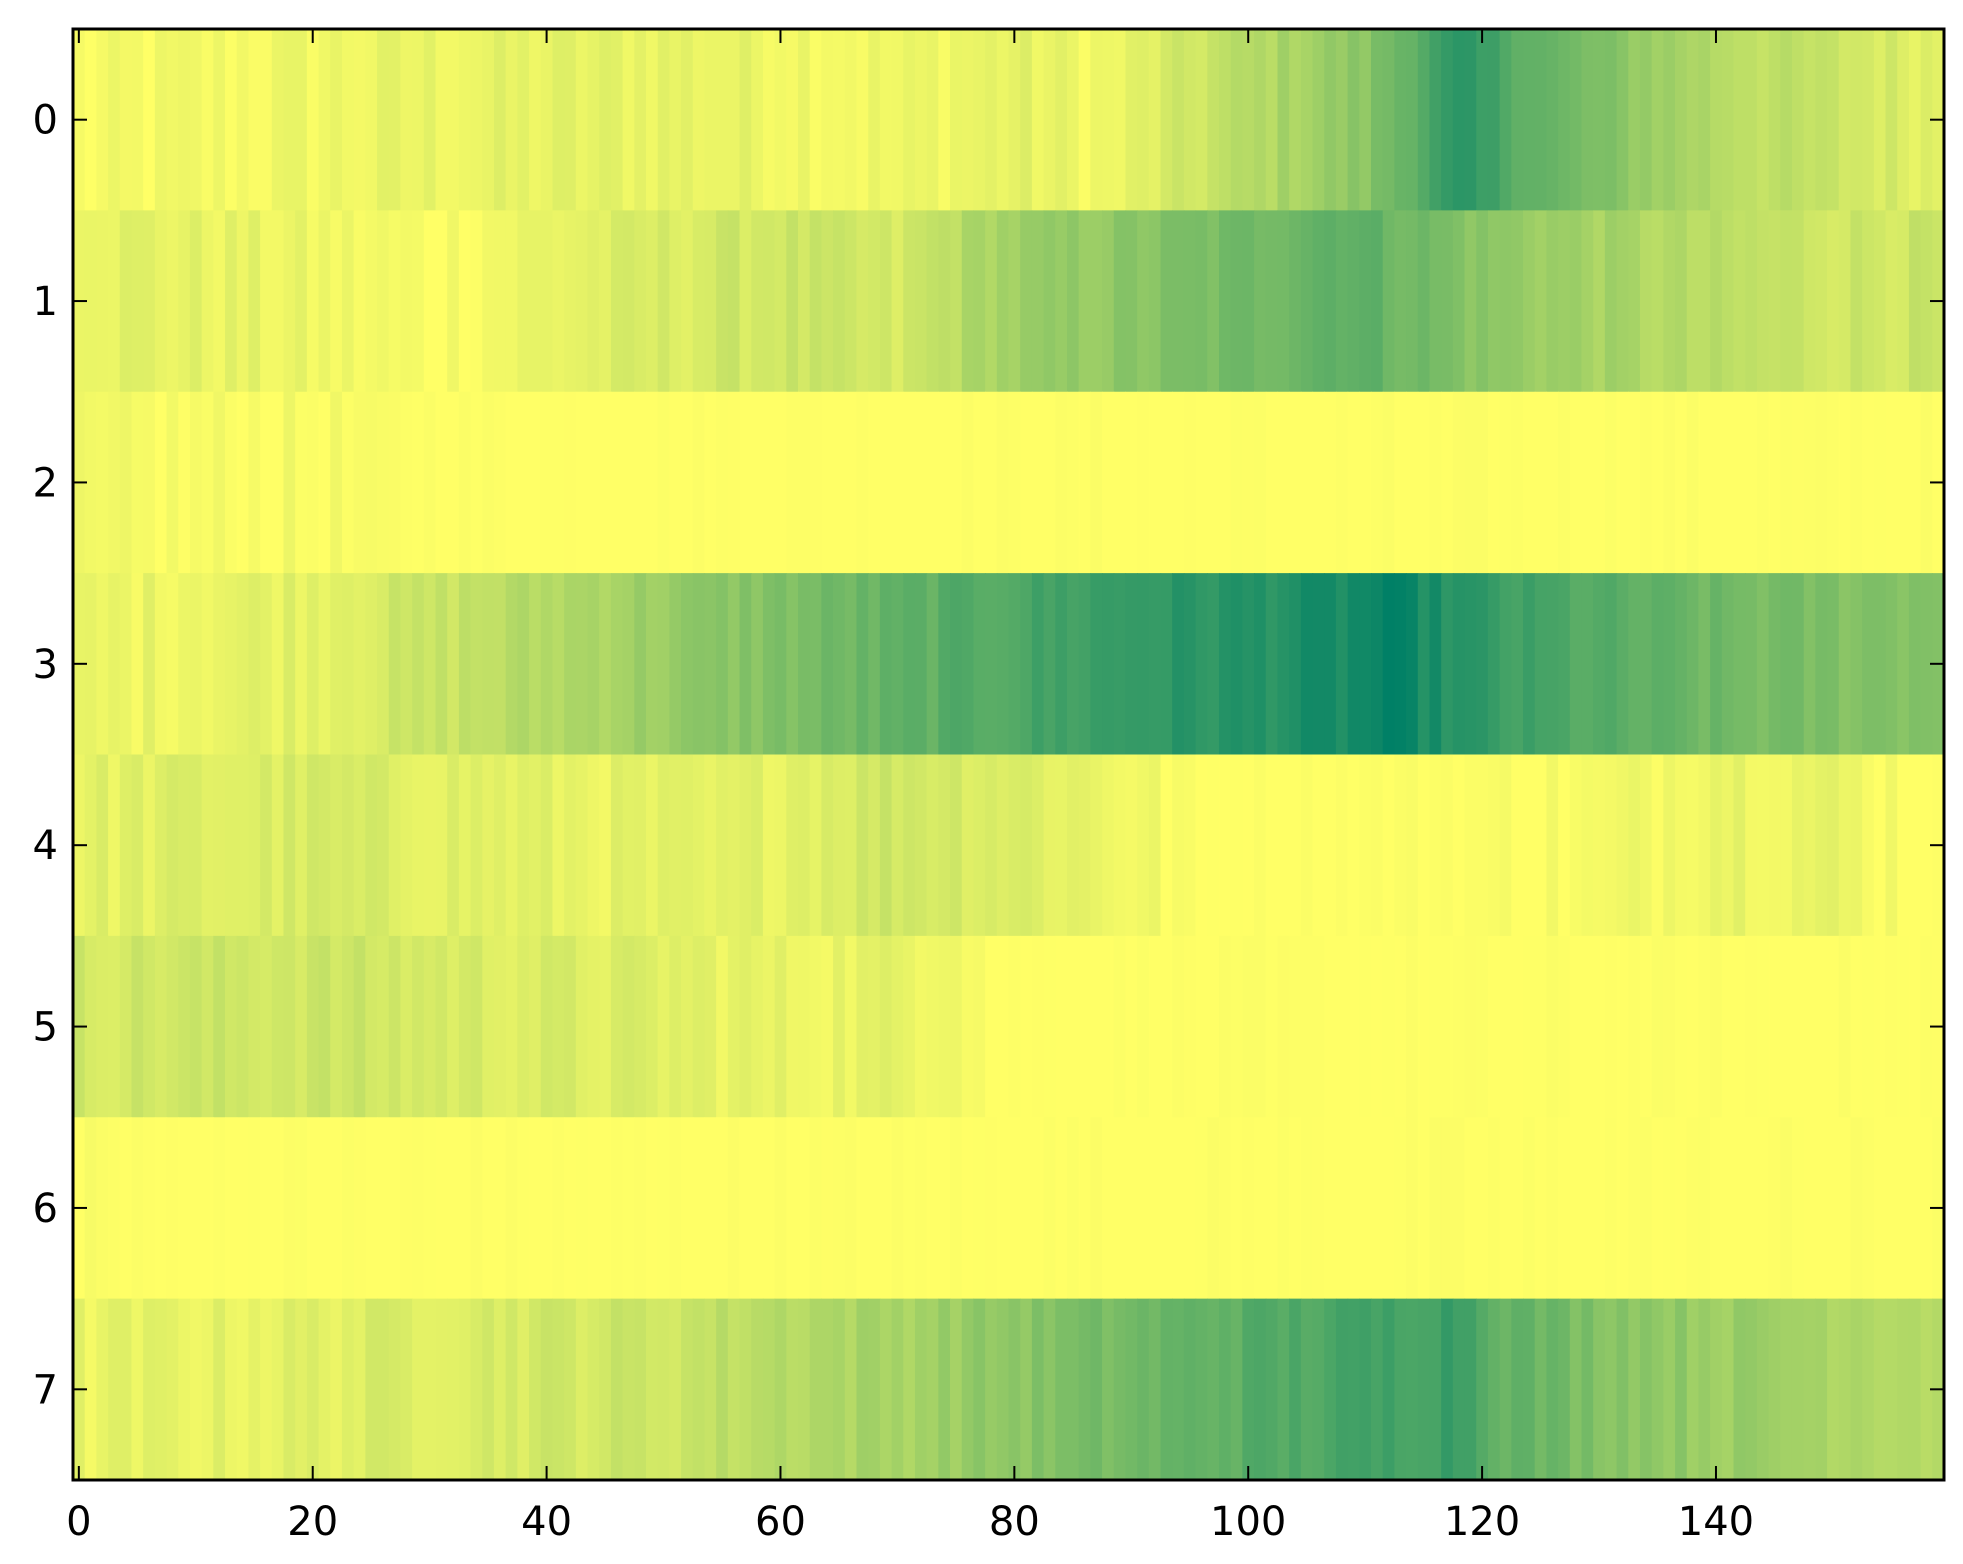  What do you see at coordinates (546, 1522) in the screenshot?
I see `x-tick-label: 40` at bounding box center [546, 1522].